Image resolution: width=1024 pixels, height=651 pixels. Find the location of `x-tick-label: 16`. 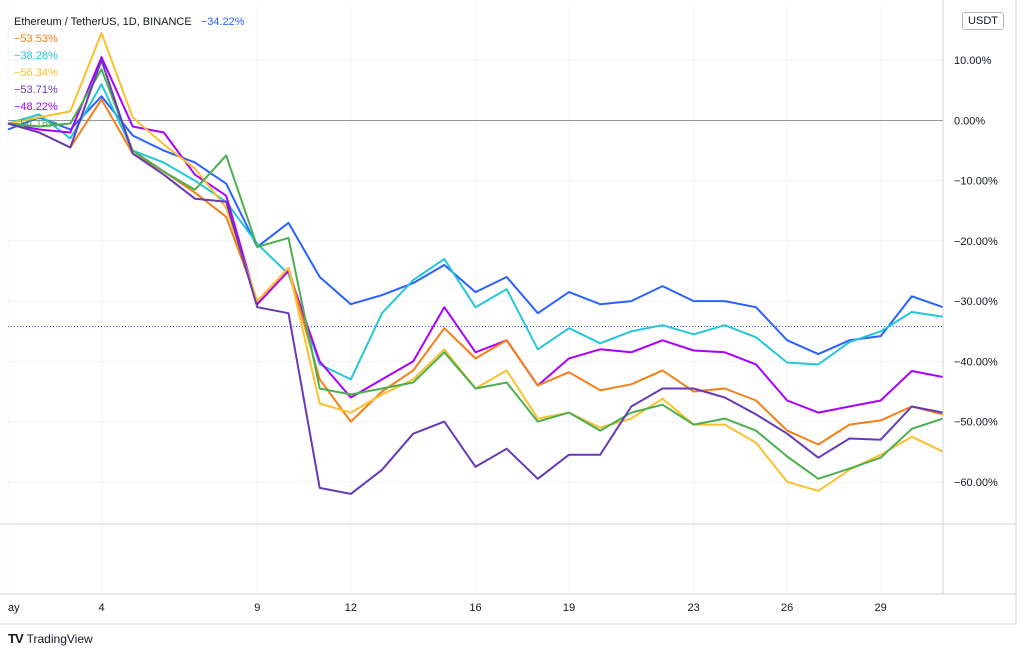

x-tick-label: 16 is located at coordinates (475, 608).